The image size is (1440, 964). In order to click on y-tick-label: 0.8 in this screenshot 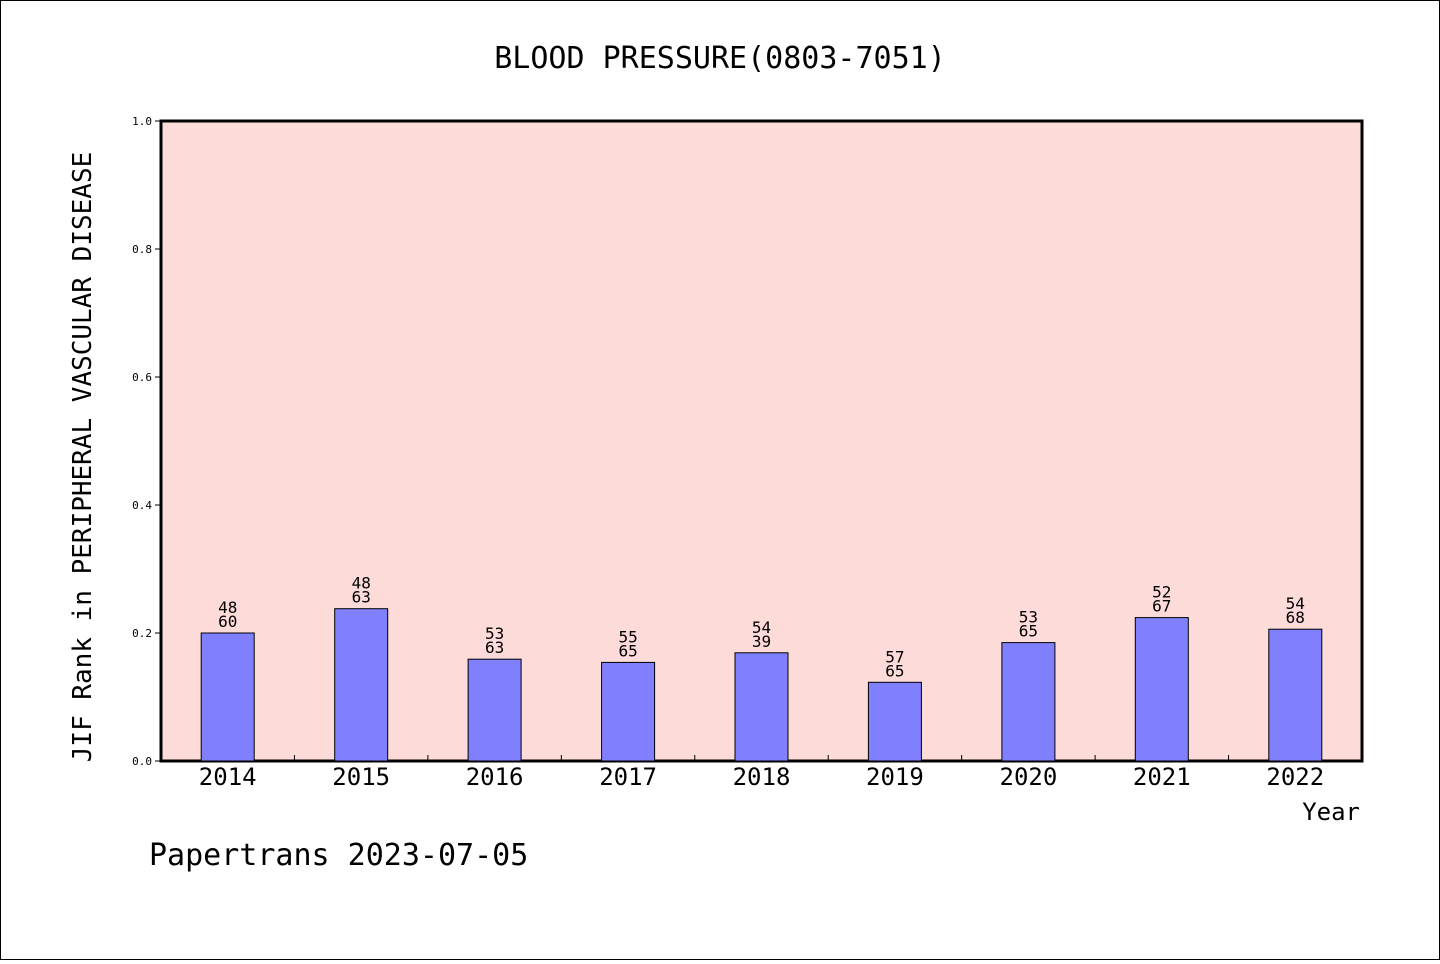, I will do `click(142, 249)`.